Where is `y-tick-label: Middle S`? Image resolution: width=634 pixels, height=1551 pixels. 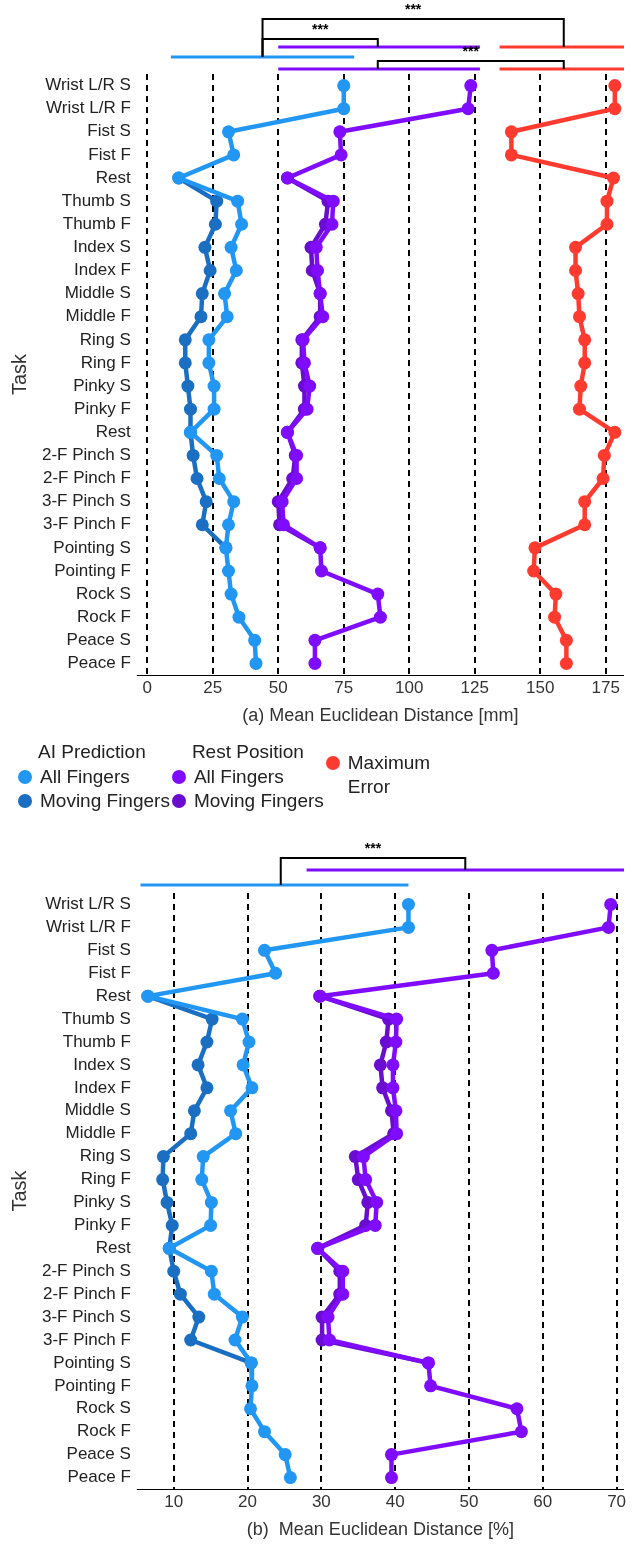
y-tick-label: Middle S is located at coordinates (97, 1110).